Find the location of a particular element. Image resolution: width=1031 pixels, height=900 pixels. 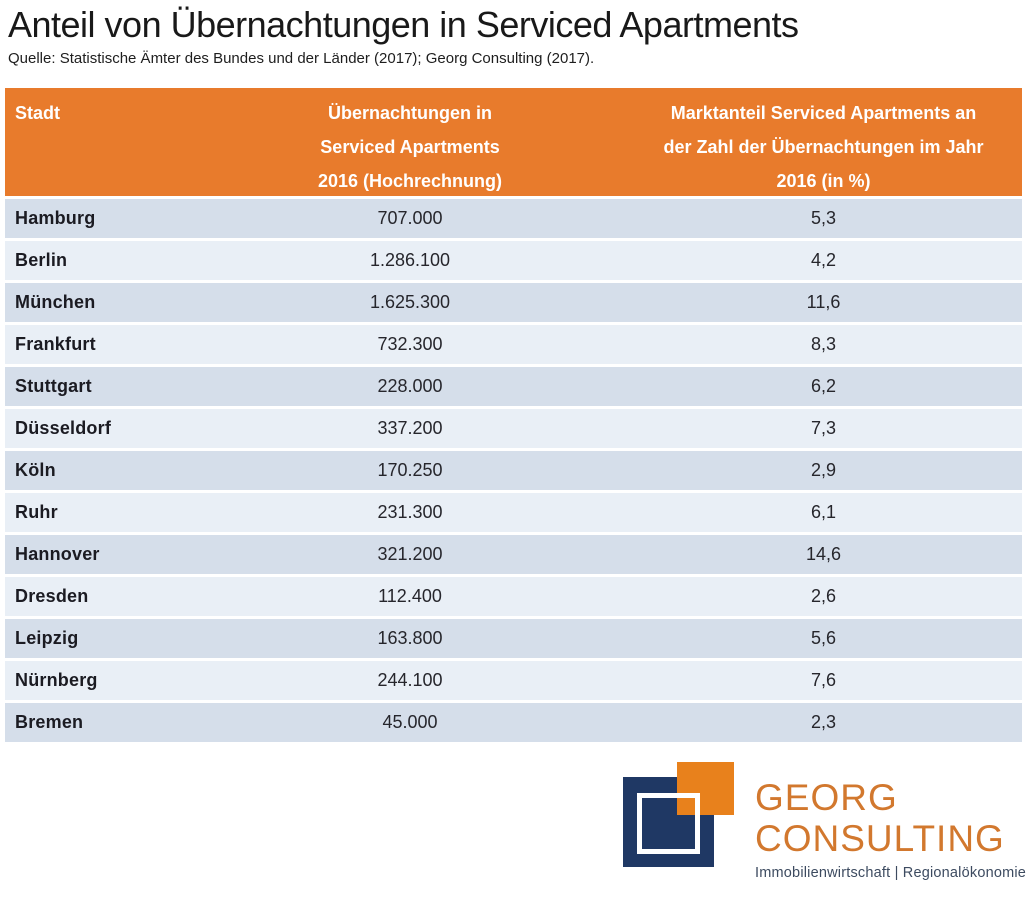

logo-word-georg: GEORG is located at coordinates (826, 797).